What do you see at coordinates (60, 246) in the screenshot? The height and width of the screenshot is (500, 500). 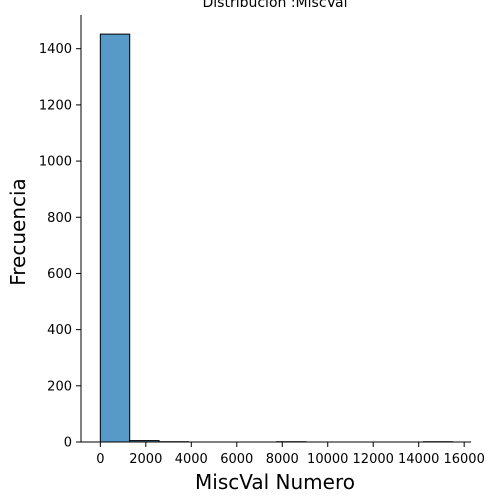 I see `y-ticks-group: 0 200 400 600 800 1000 1200 1400` at bounding box center [60, 246].